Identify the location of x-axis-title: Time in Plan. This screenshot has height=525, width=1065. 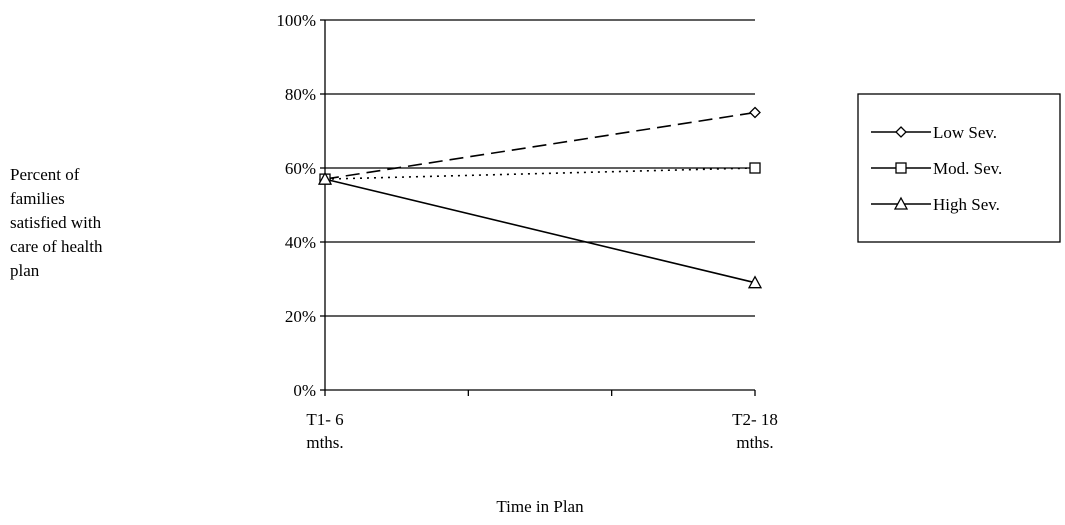
(540, 506).